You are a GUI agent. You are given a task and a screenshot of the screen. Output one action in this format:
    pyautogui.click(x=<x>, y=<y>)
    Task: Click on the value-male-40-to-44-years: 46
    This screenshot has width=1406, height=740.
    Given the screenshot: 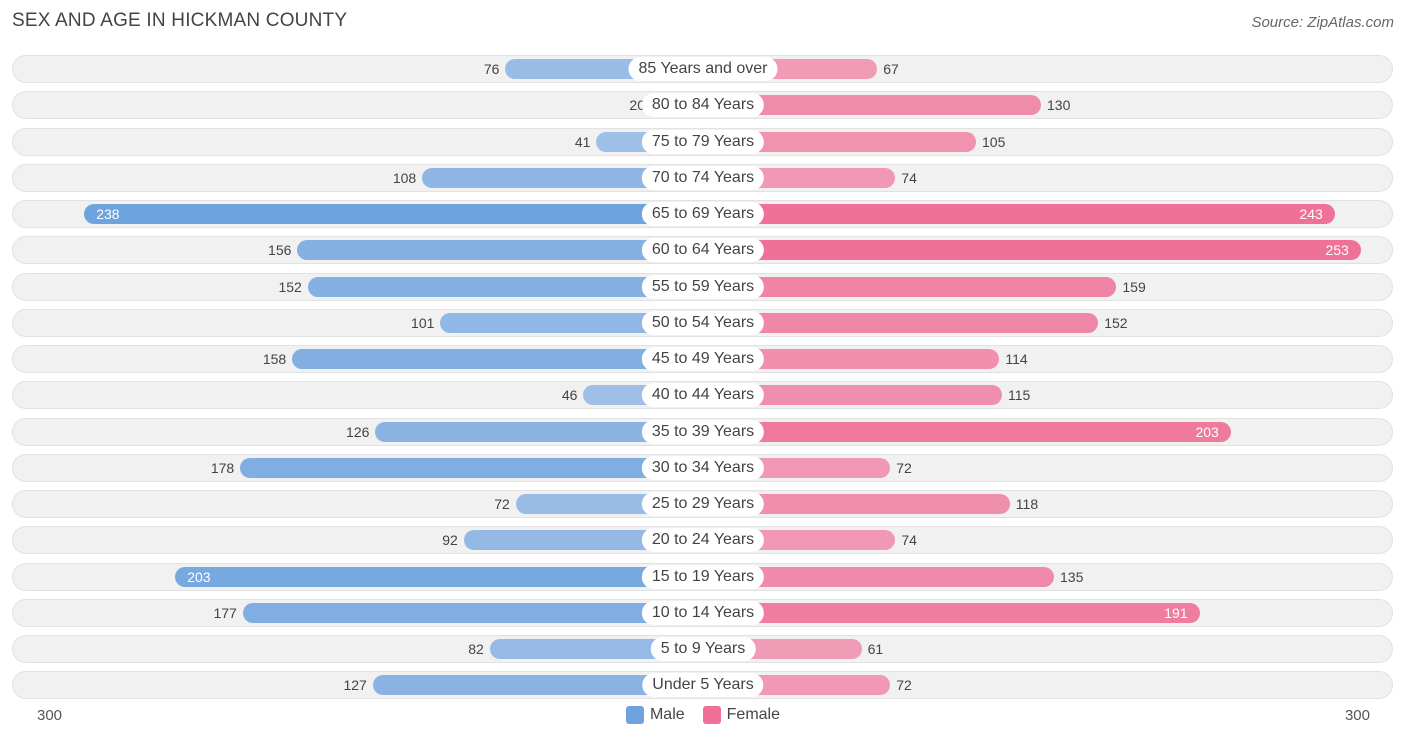 What is the action you would take?
    pyautogui.click(x=569, y=395)
    